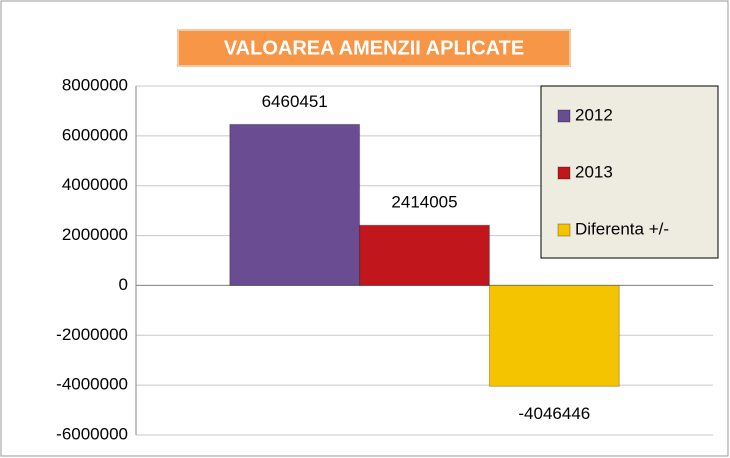 This screenshot has height=458, width=730. What do you see at coordinates (95, 234) in the screenshot?
I see `y-tick-label: 2000000` at bounding box center [95, 234].